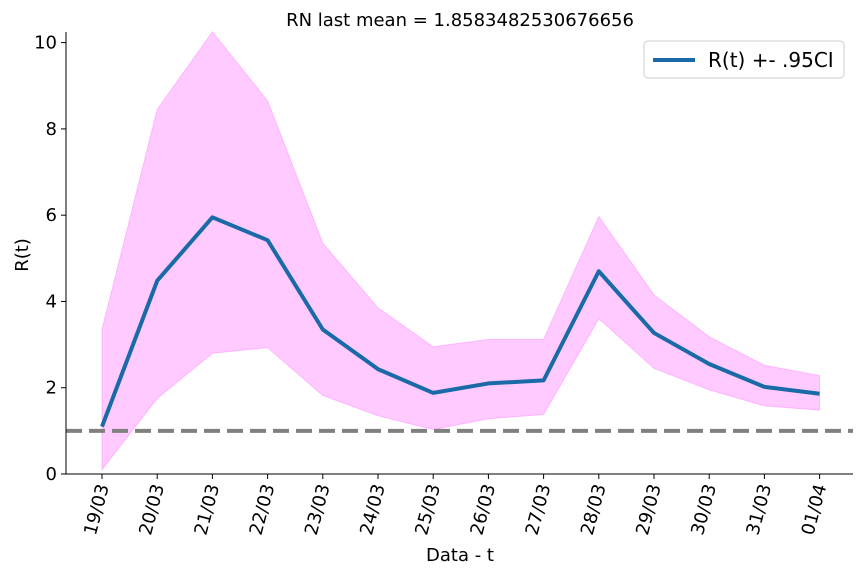 The image size is (864, 576). Describe the element at coordinates (460, 20) in the screenshot. I see `chart-title: RN last mean = 1.8583482530676656` at that location.